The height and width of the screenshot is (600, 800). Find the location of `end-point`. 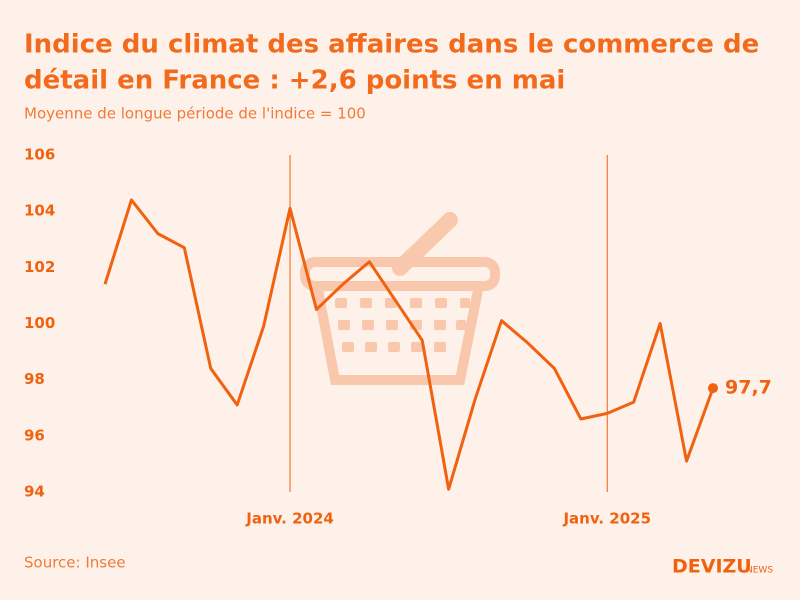

end-point is located at coordinates (713, 388).